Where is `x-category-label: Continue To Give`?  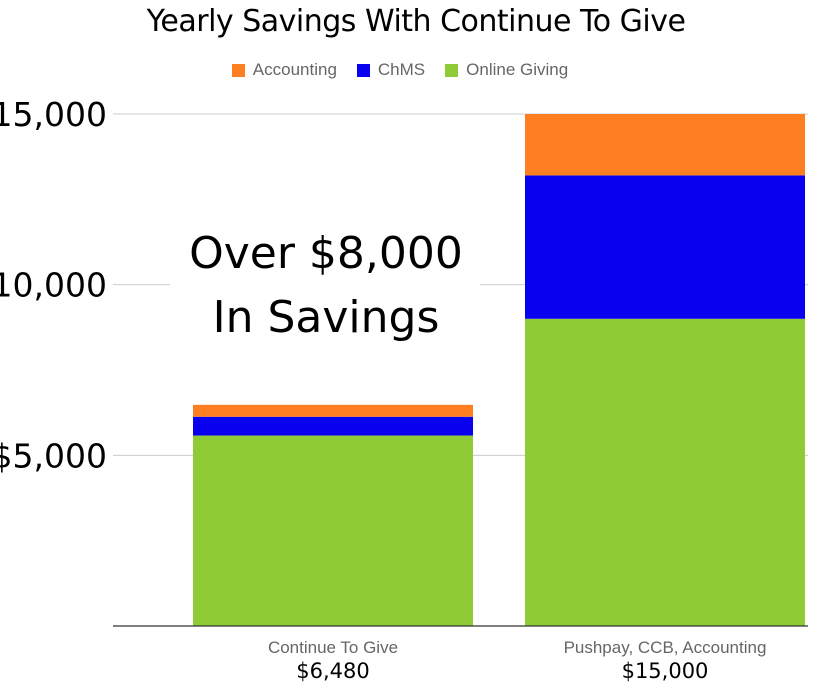 x-category-label: Continue To Give is located at coordinates (333, 647).